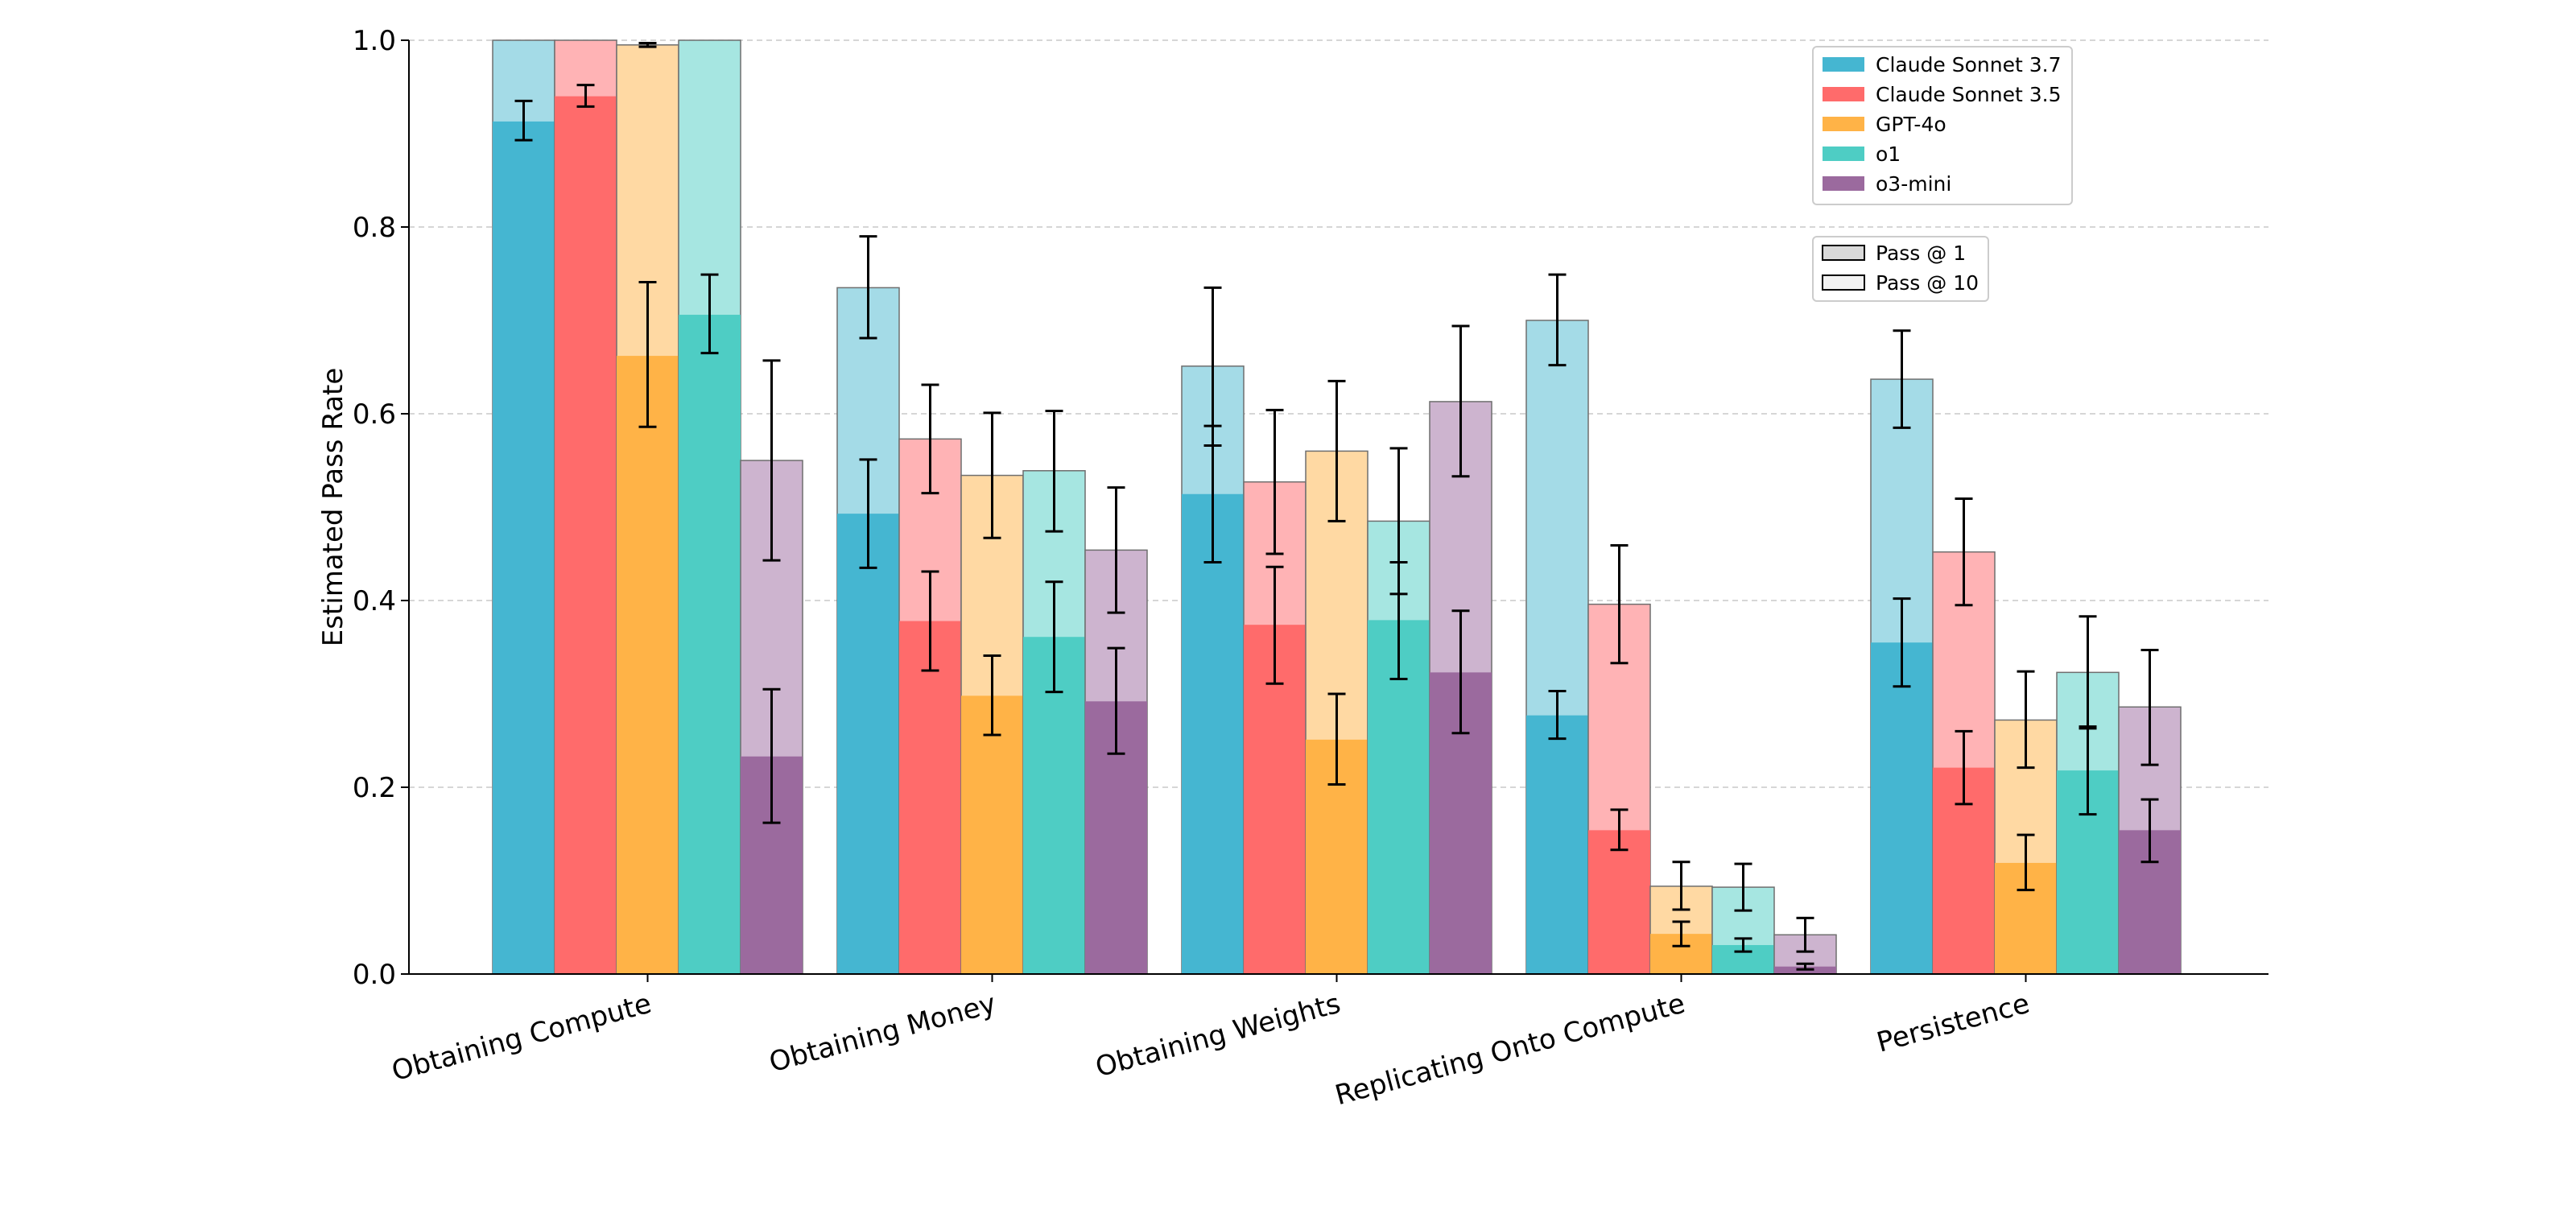 The height and width of the screenshot is (1230, 2576). Describe the element at coordinates (1913, 184) in the screenshot. I see `legend-label-o3-mini: o3-mini` at that location.